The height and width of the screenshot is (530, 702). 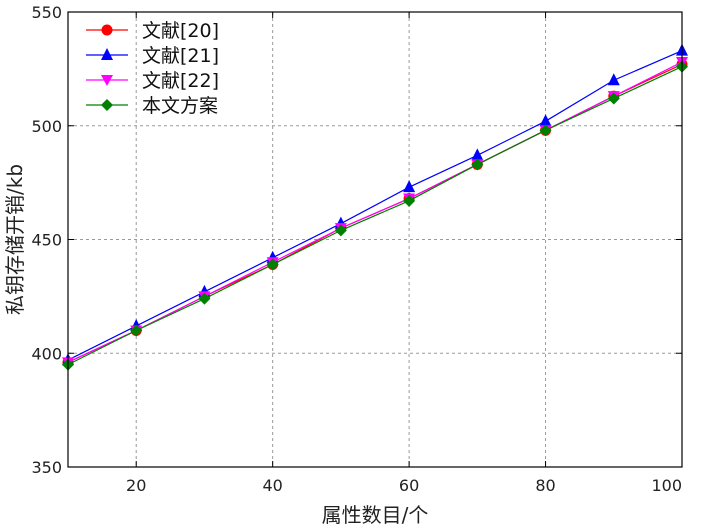 What do you see at coordinates (46, 467) in the screenshot?
I see `y-tick-label: 350` at bounding box center [46, 467].